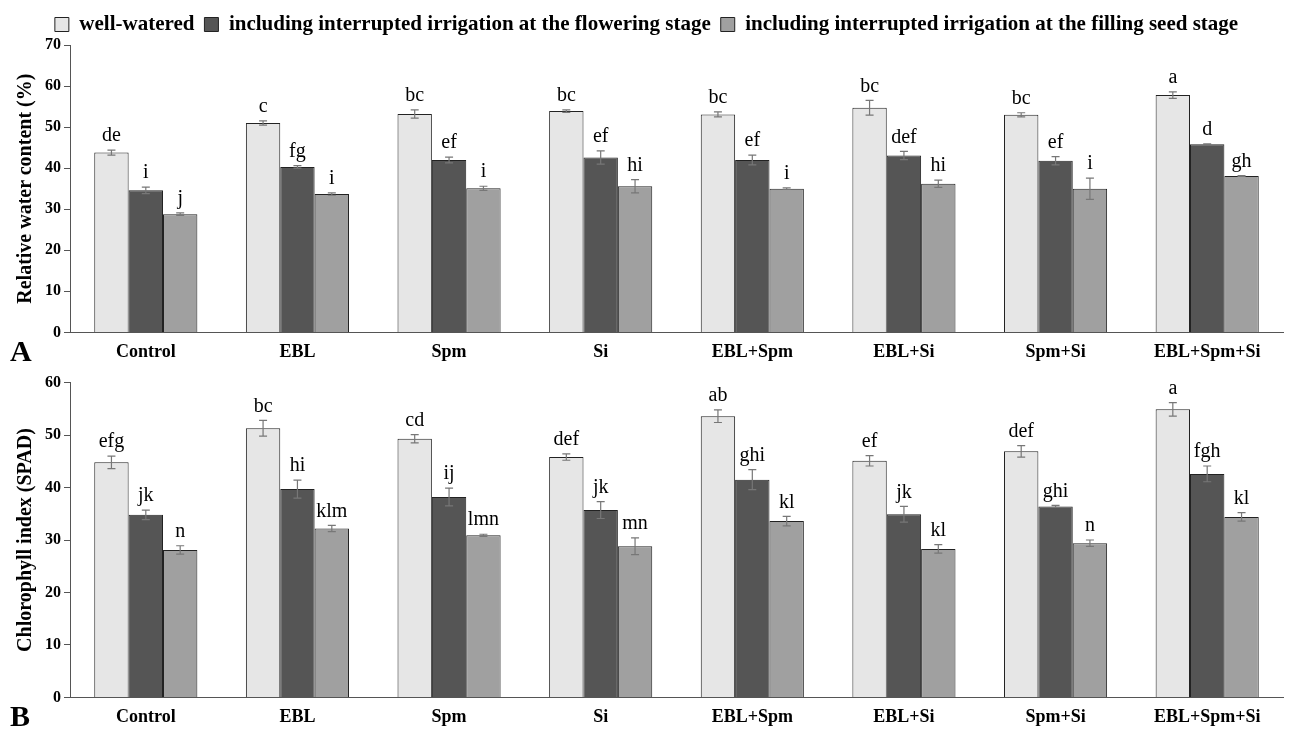 The width and height of the screenshot is (1293, 735). I want to click on text: A, so click(21, 350).